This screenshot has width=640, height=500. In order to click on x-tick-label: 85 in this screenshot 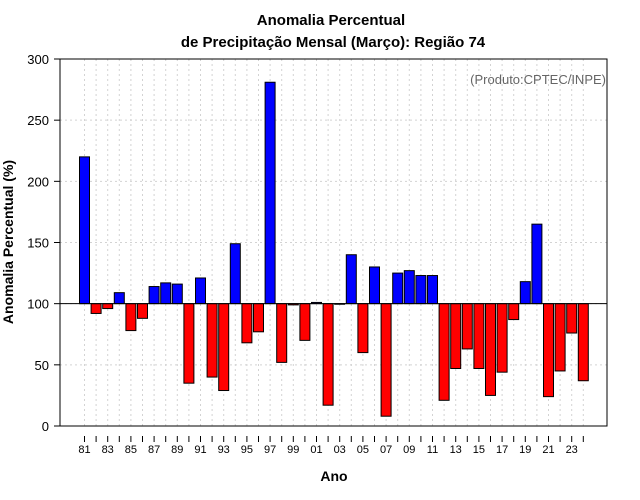, I will do `click(131, 450)`.